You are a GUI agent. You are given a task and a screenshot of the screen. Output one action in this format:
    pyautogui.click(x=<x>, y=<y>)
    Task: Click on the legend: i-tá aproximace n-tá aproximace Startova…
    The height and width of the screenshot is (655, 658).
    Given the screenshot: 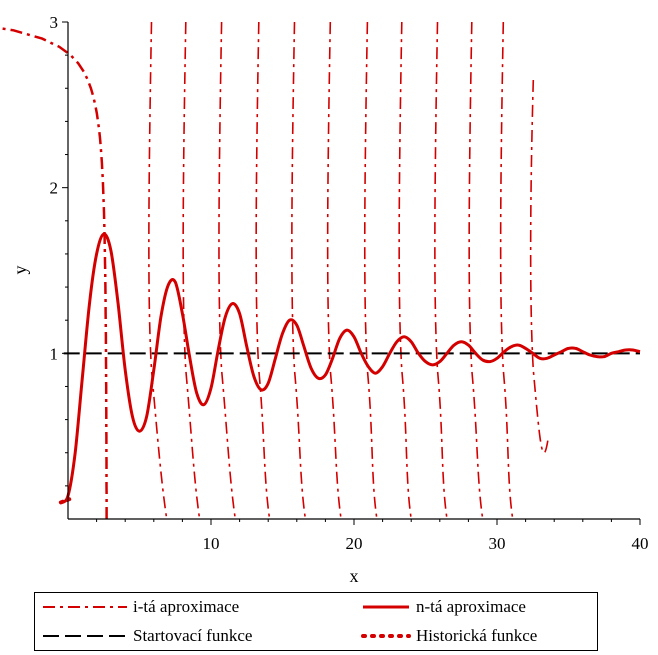 What is the action you would take?
    pyautogui.click(x=316, y=621)
    